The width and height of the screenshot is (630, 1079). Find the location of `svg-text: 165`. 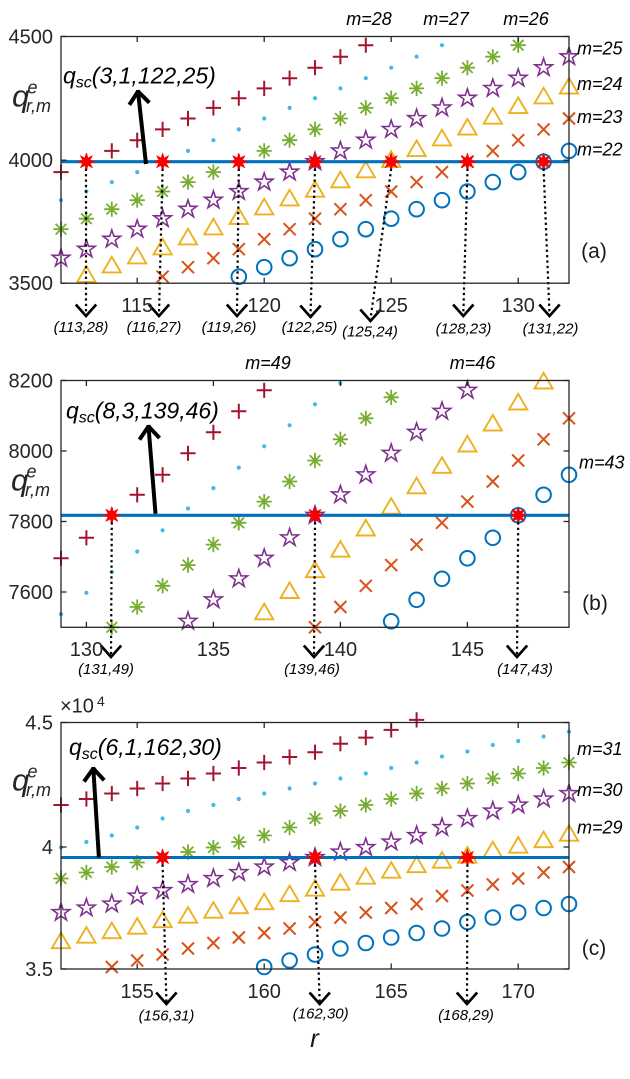

svg-text: 165 is located at coordinates (391, 992).